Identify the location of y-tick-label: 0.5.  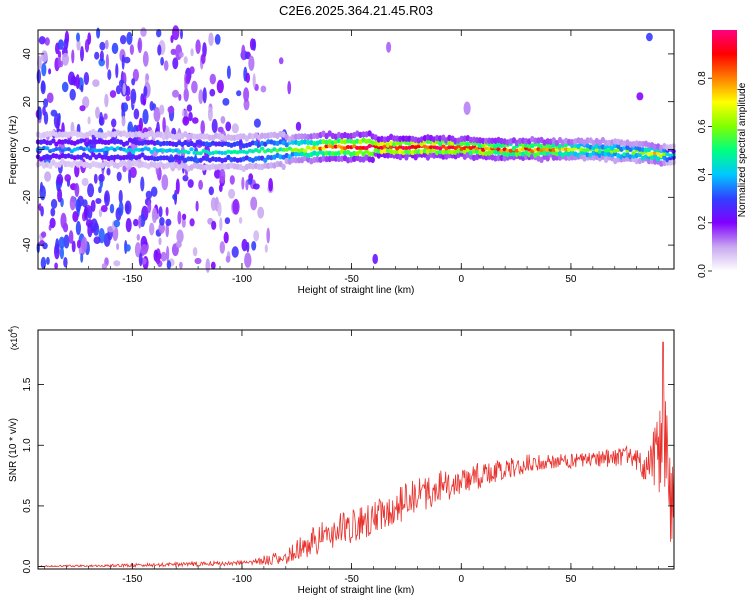
(27, 506).